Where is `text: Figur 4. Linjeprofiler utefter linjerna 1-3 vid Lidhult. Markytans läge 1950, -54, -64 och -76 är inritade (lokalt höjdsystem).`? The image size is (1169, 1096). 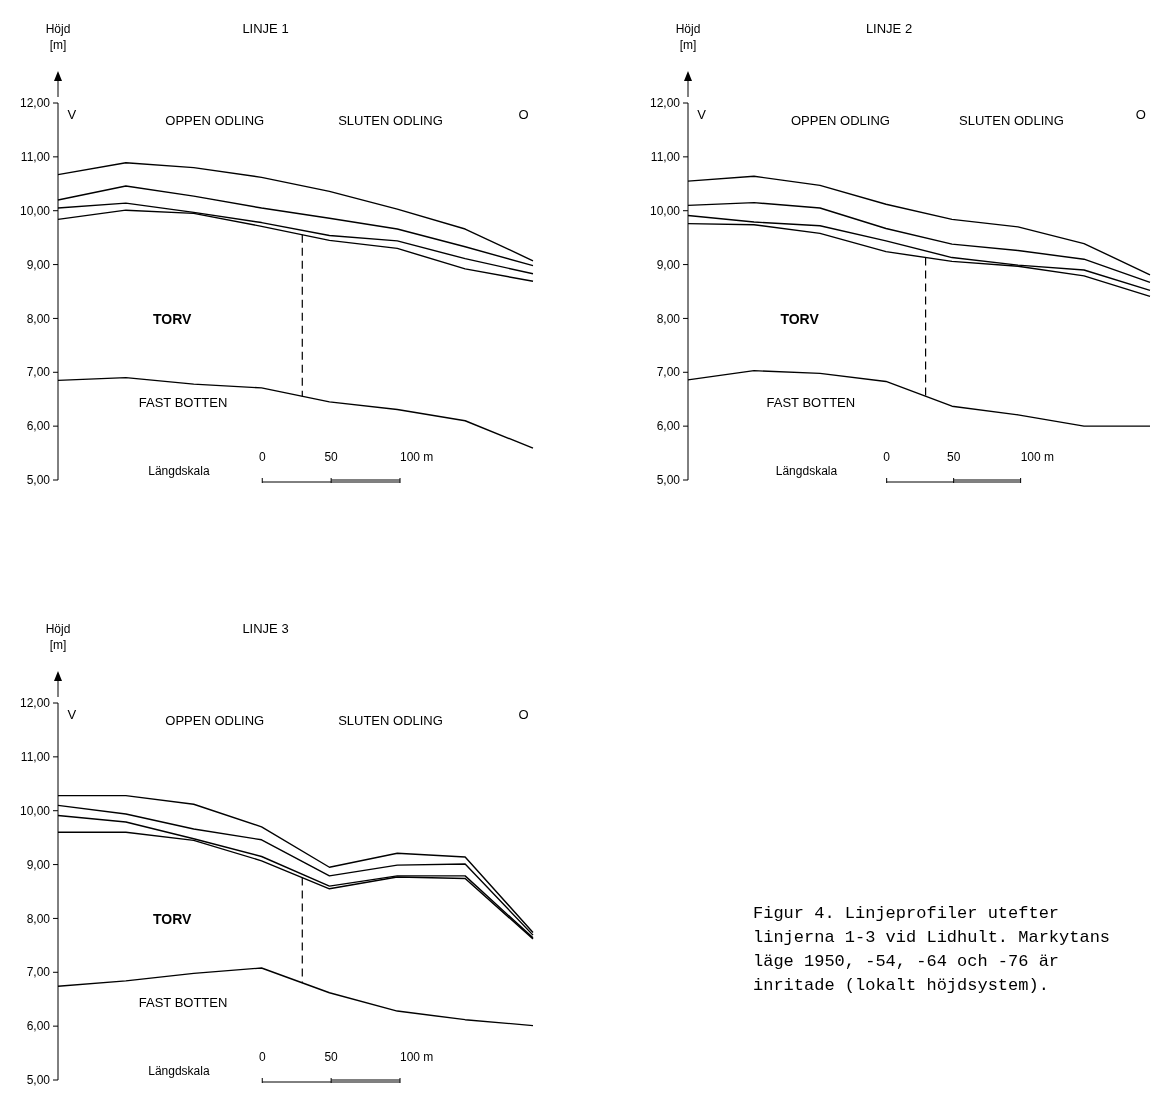 text: Figur 4. Linjeprofiler utefter linjerna 1-3 vid Lidhult. Markytans läge 1950, -54, -64 och -76 är inritade (lokalt höjdsystem). is located at coordinates (932, 949).